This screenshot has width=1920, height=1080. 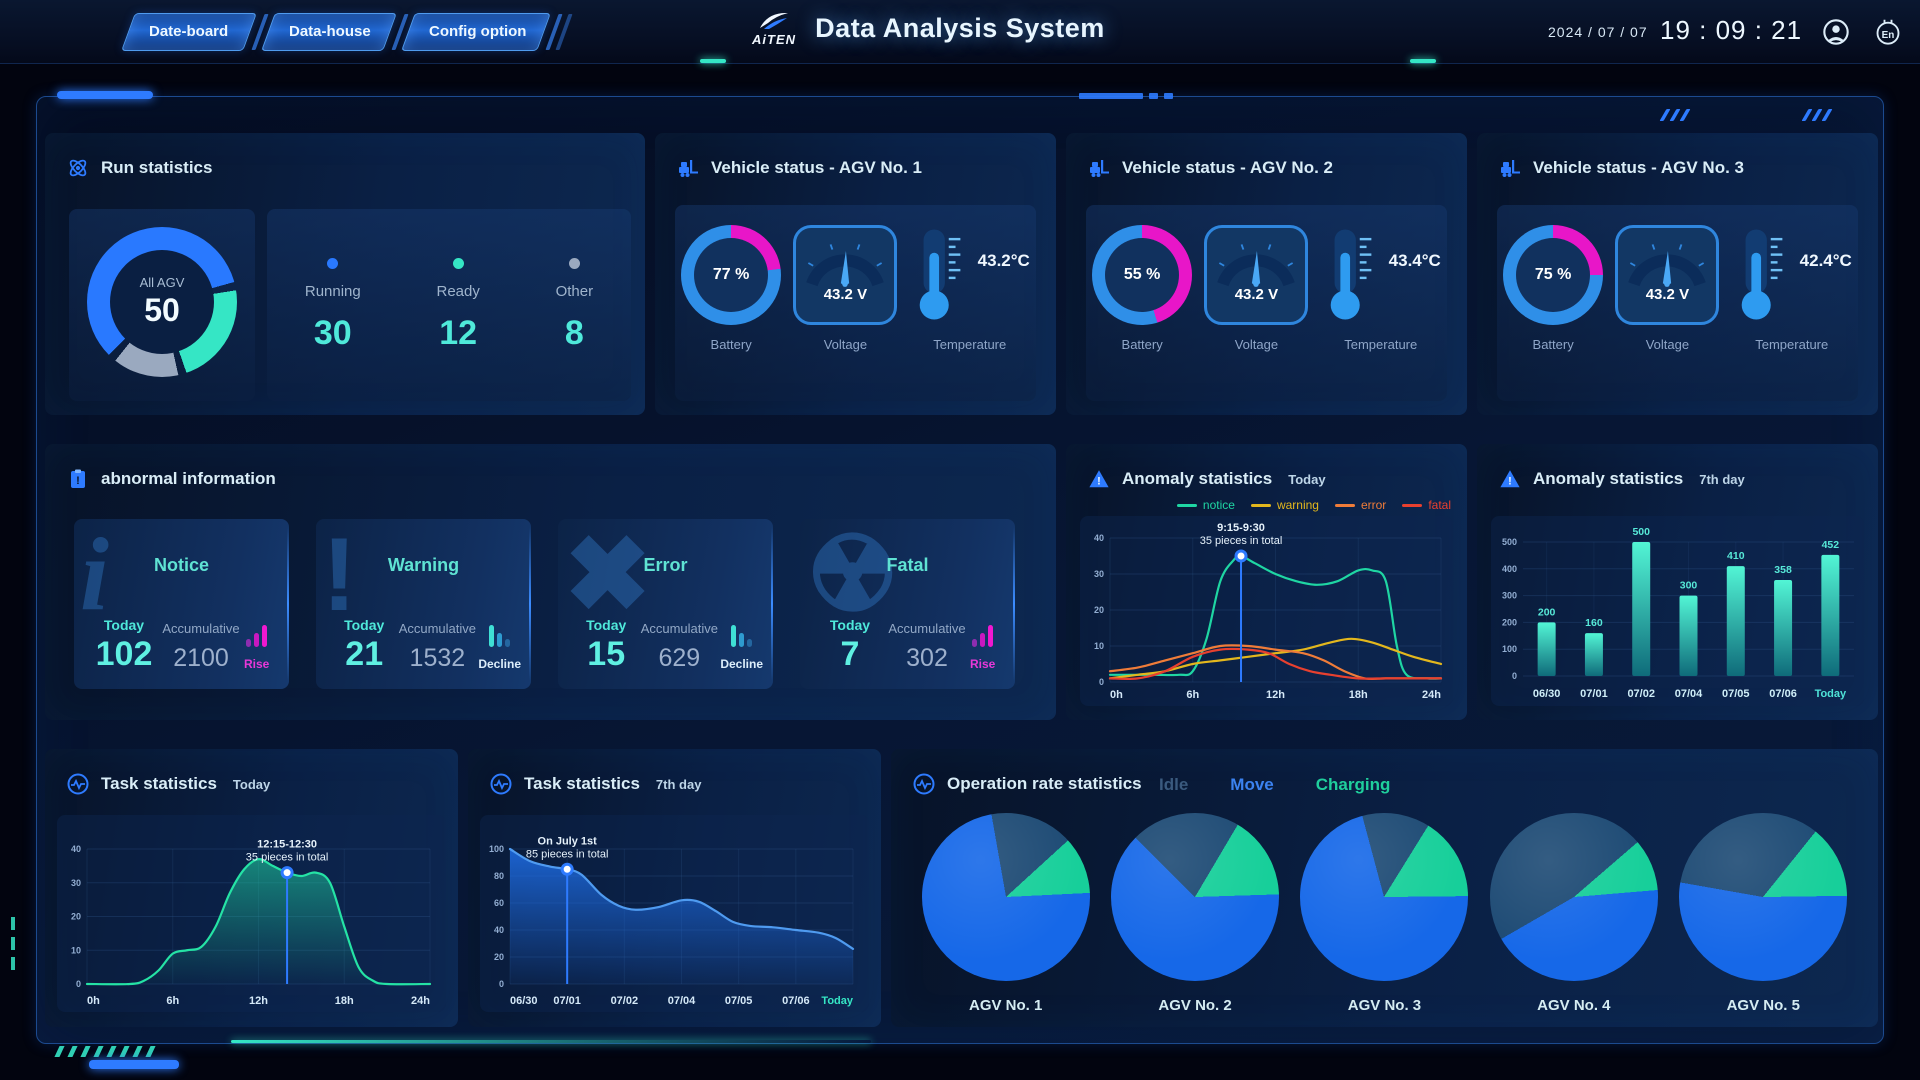 I want to click on agv-pie-2: AGV No. 2, so click(x=1195, y=913).